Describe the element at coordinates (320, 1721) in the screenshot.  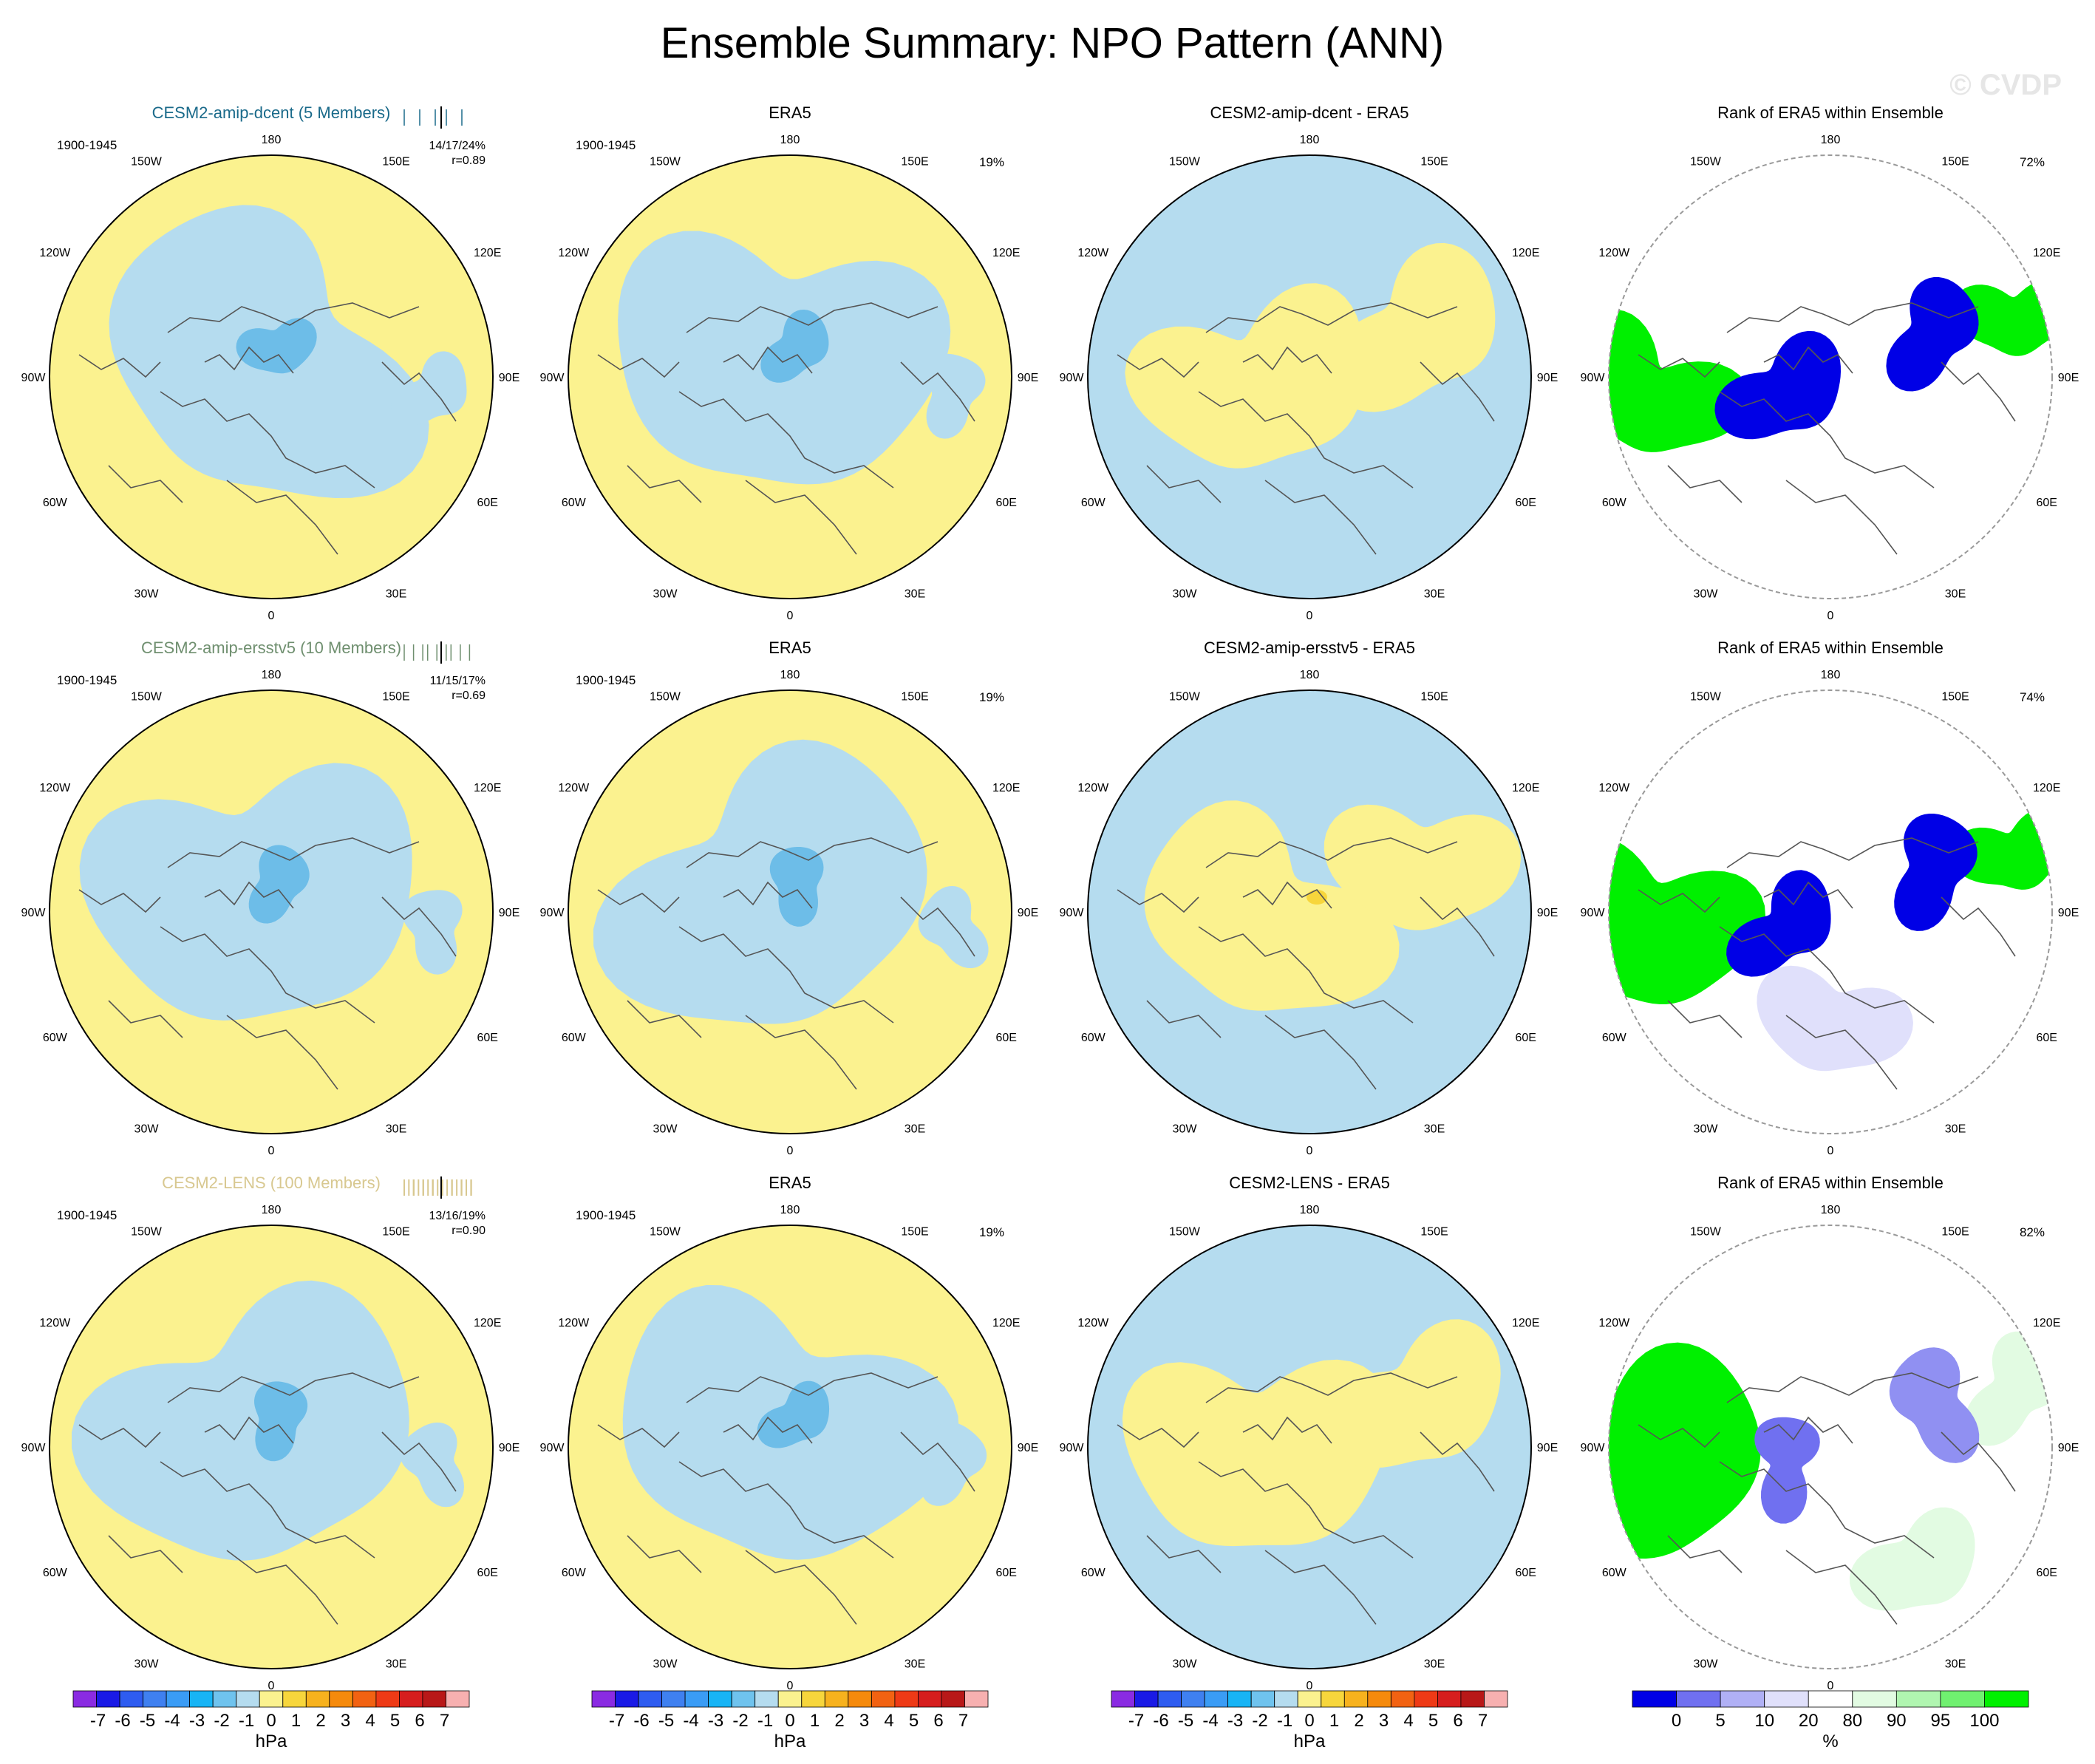
I see `colorbar-tick-label: 2` at that location.